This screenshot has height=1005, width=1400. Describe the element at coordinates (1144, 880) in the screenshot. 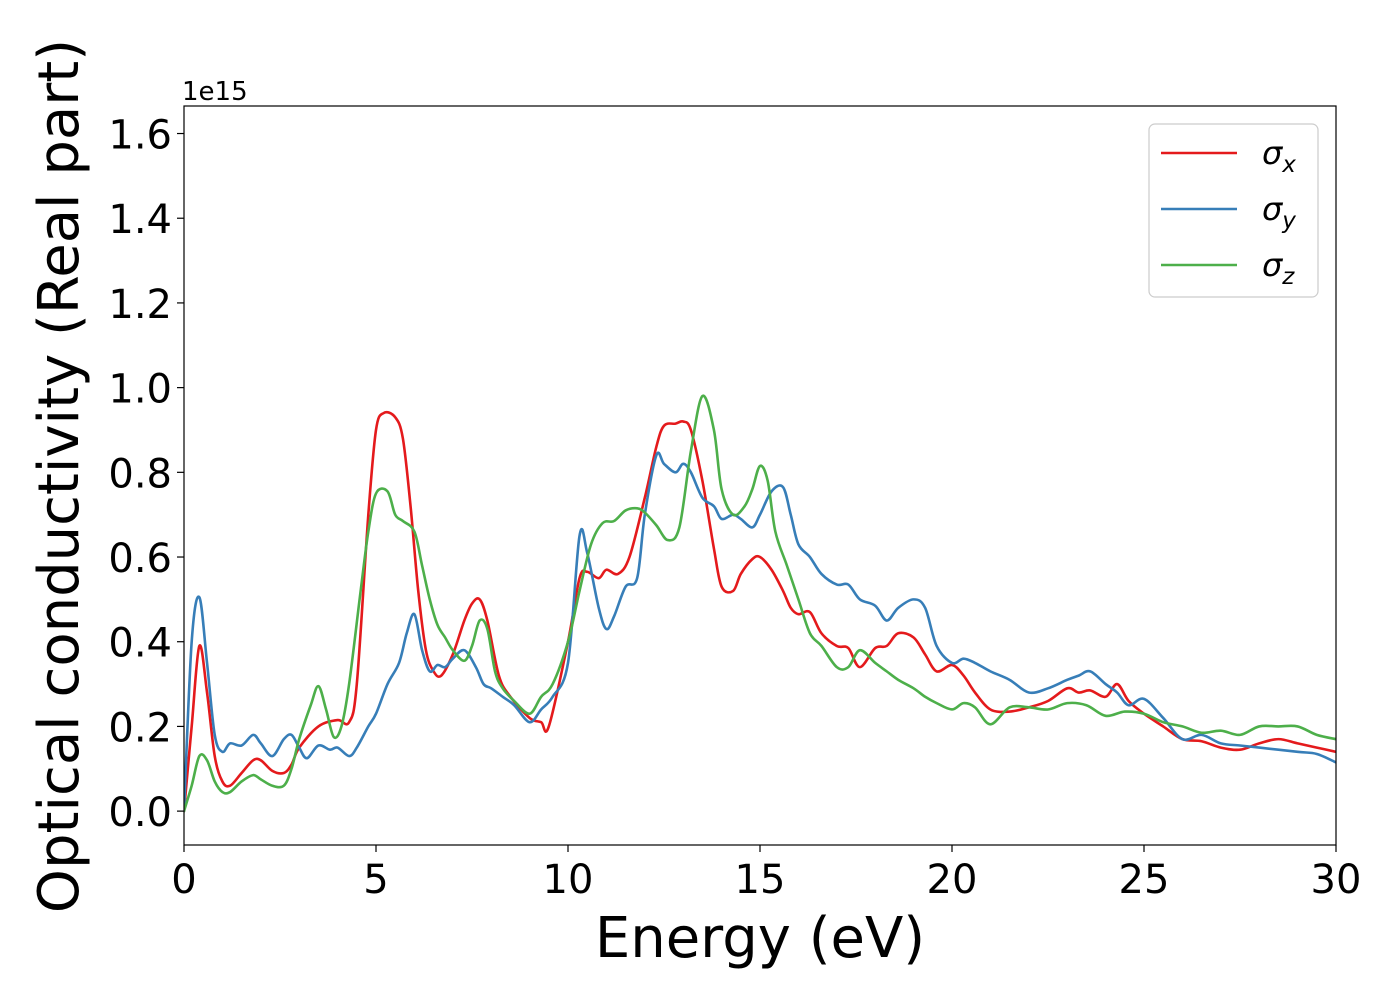

I see `x-tick-label: 25` at that location.